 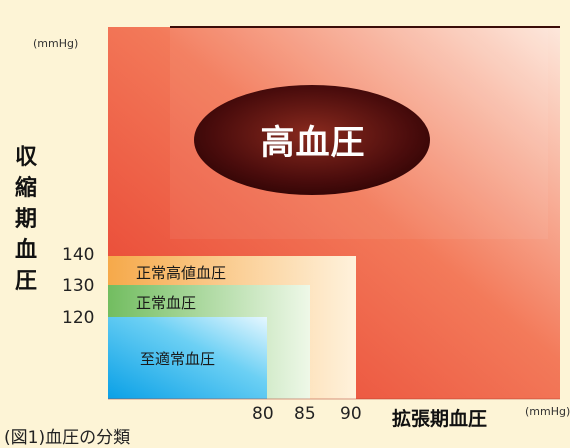 I want to click on hypertension-ellipse, so click(x=312, y=140).